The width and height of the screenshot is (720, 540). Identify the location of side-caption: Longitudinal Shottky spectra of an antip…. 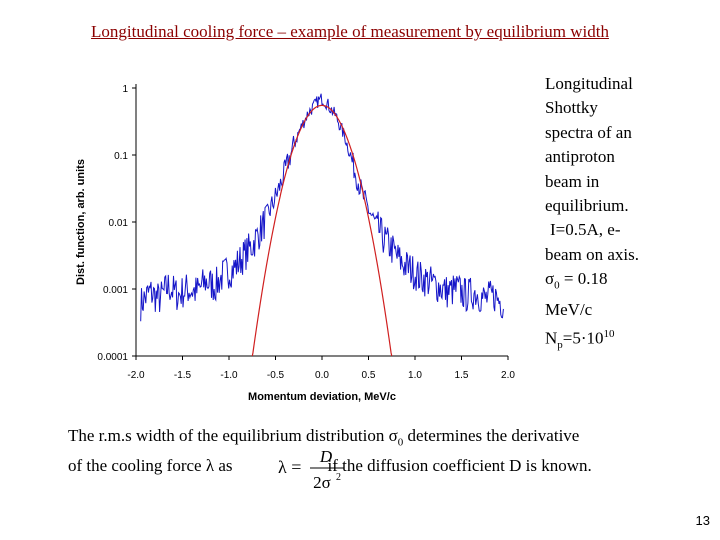
(607, 215).